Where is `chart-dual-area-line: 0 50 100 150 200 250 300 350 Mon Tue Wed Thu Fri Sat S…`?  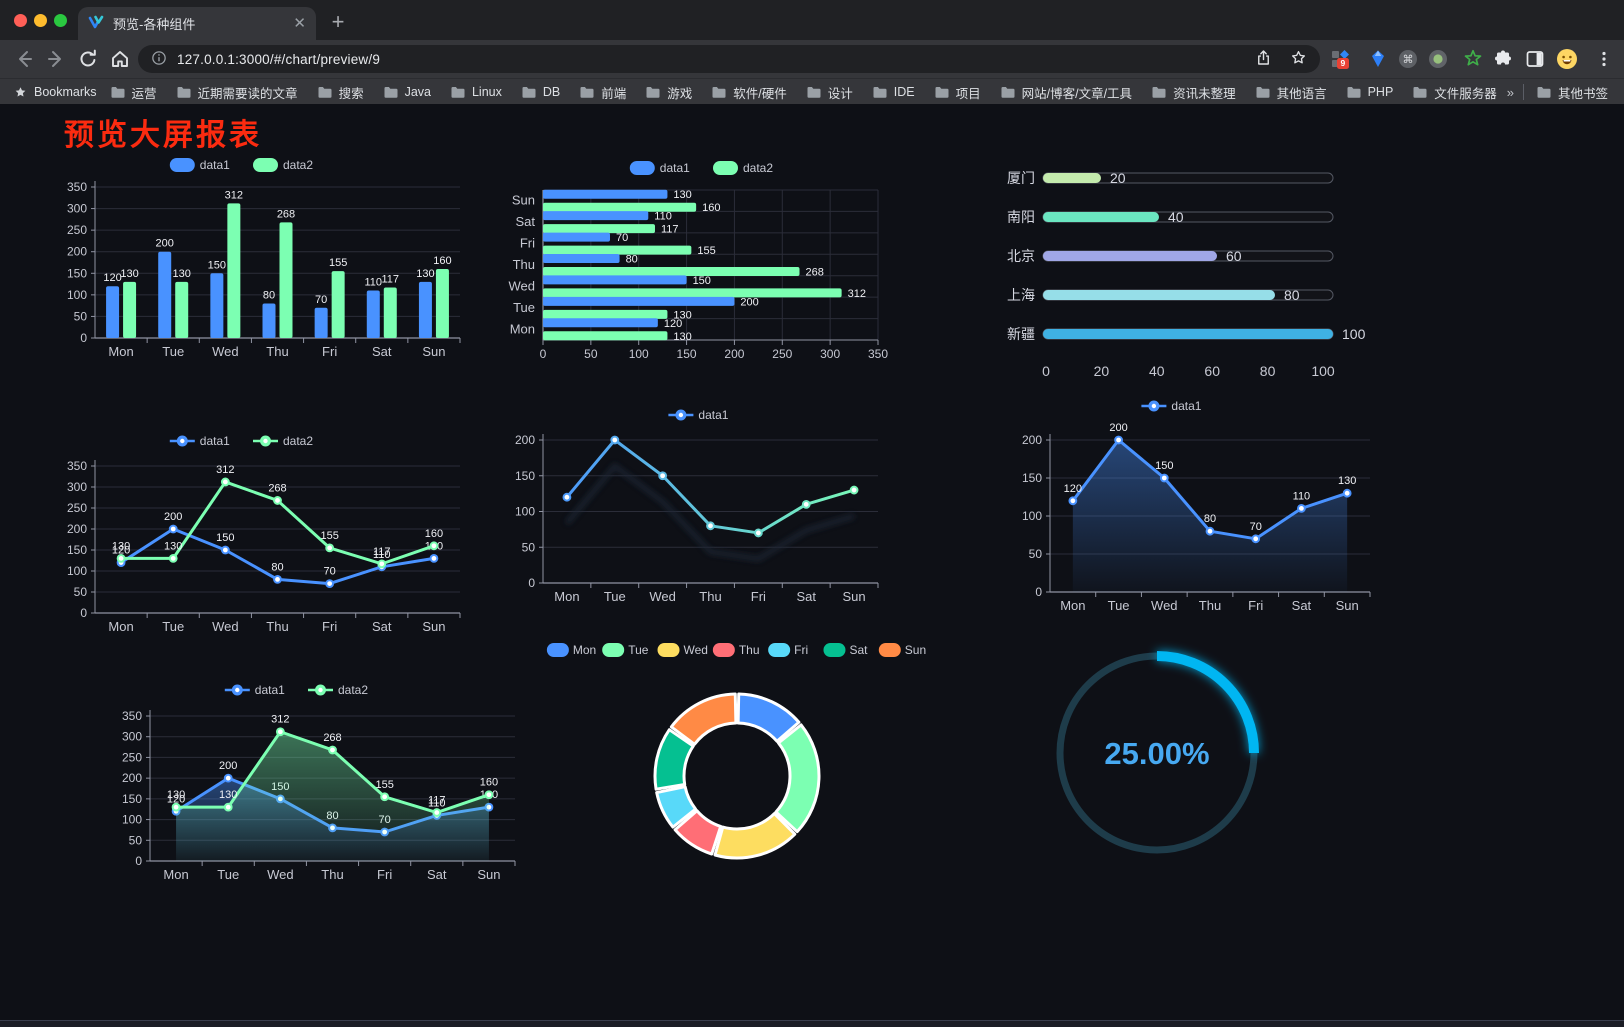
chart-dual-area-line: 0 50 100 150 200 250 300 350 Mon Tue Wed Thu Fri Sat S… is located at coordinates (312, 783).